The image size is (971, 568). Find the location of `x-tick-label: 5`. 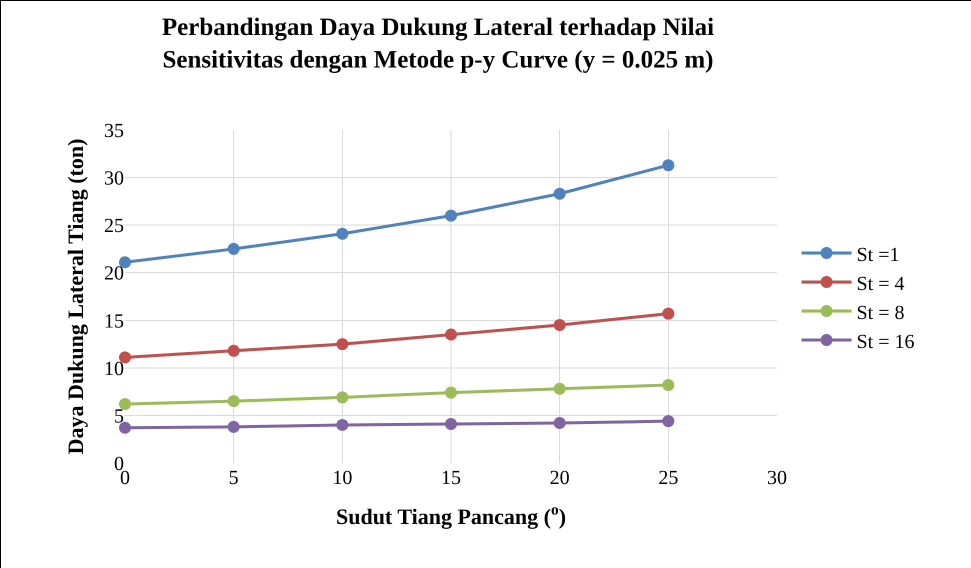

x-tick-label: 5 is located at coordinates (233, 478).